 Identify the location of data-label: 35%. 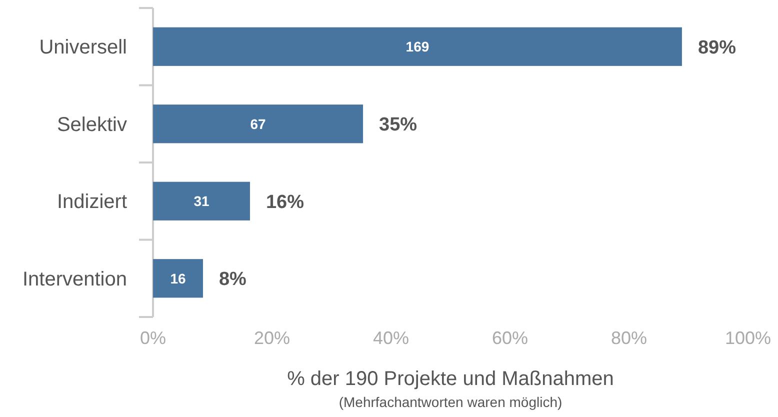
(398, 125).